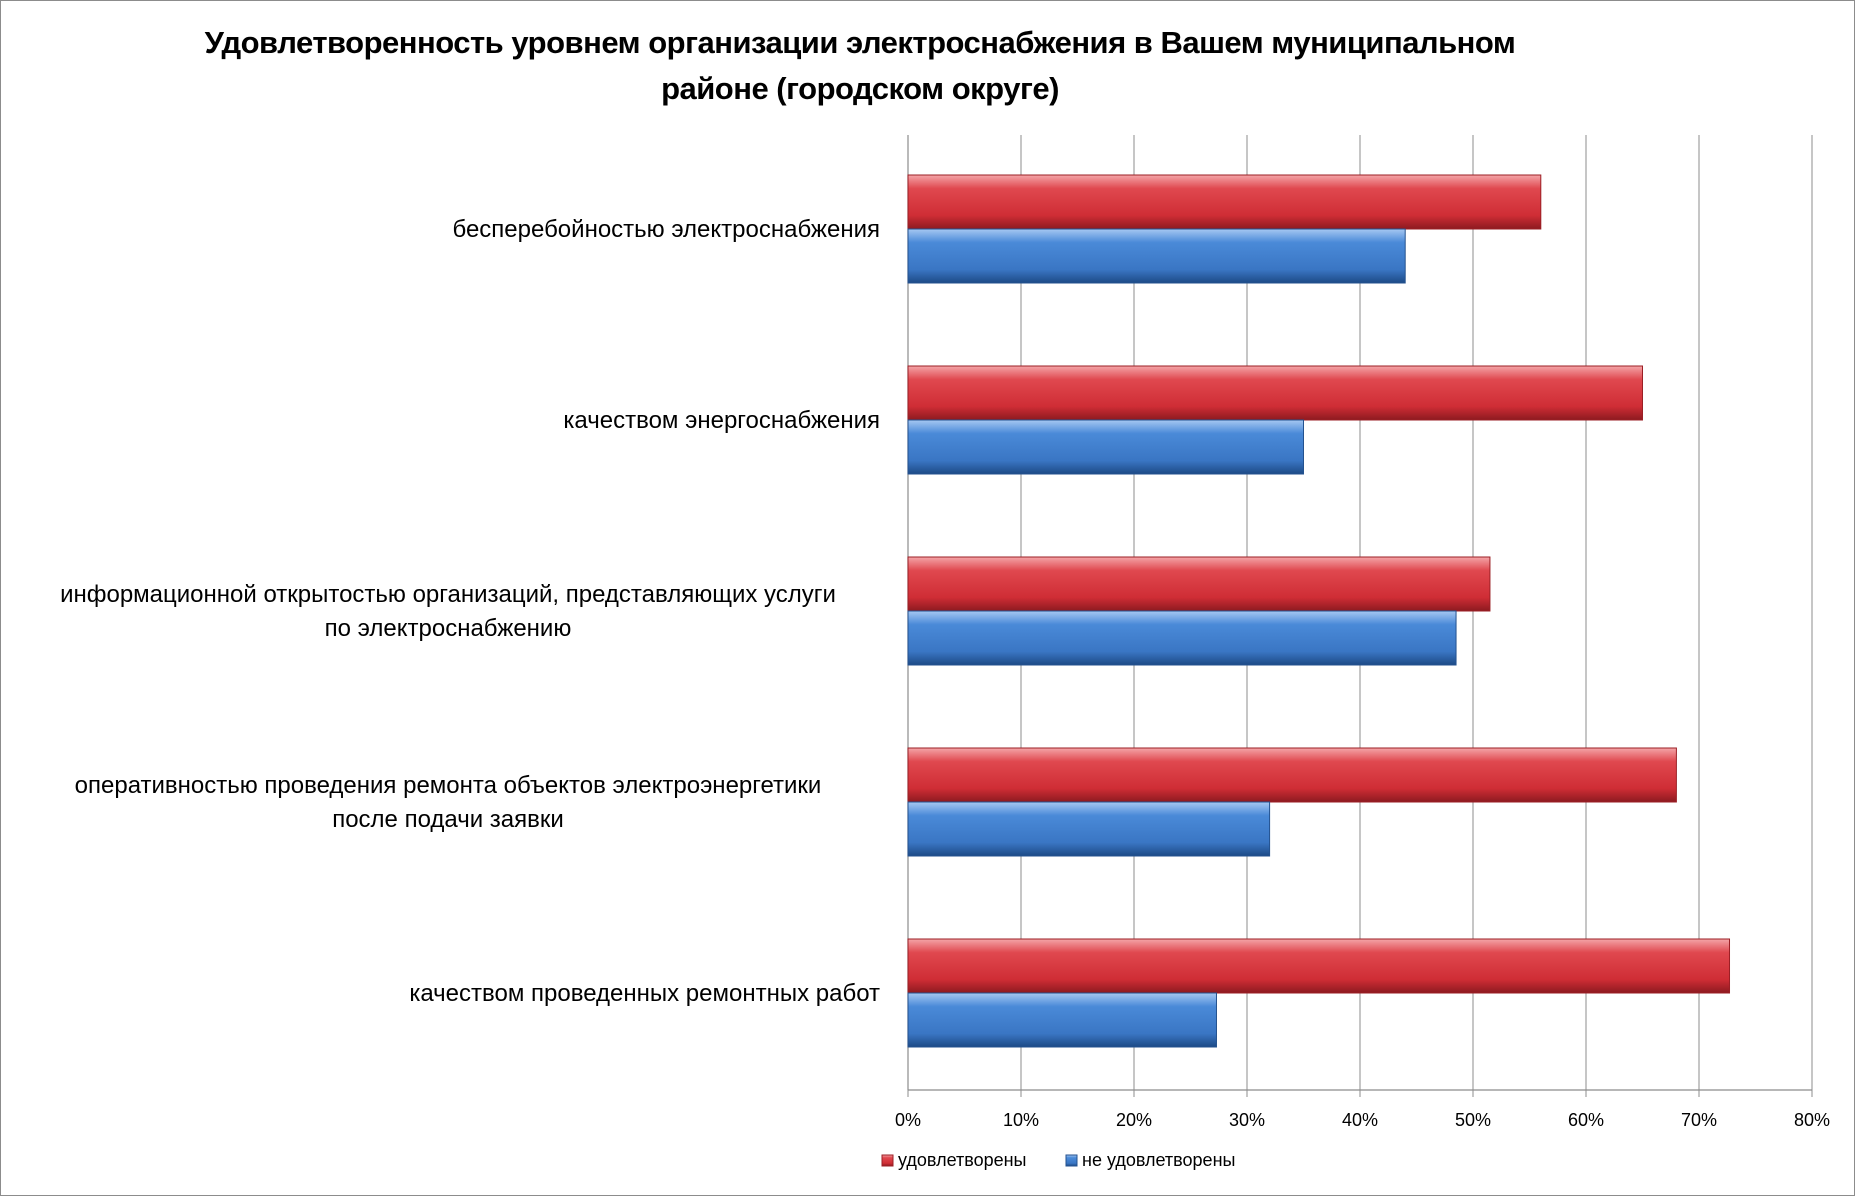  What do you see at coordinates (908, 1120) in the screenshot?
I see `x-tick-label: 0%` at bounding box center [908, 1120].